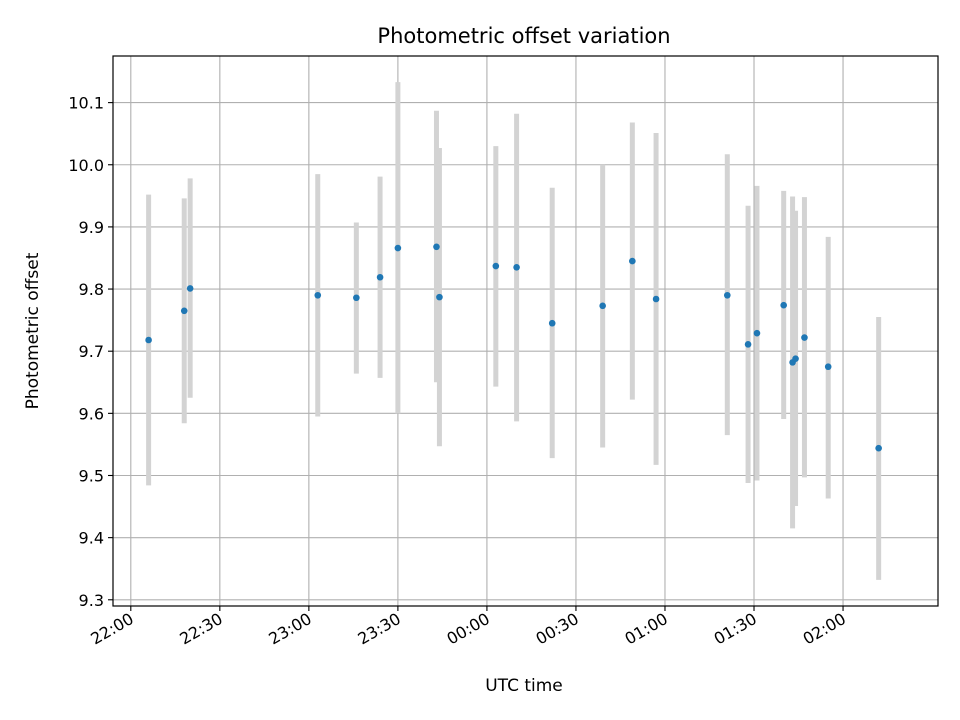 The image size is (960, 720). I want to click on y-tick-label: 9.6, so click(91, 413).